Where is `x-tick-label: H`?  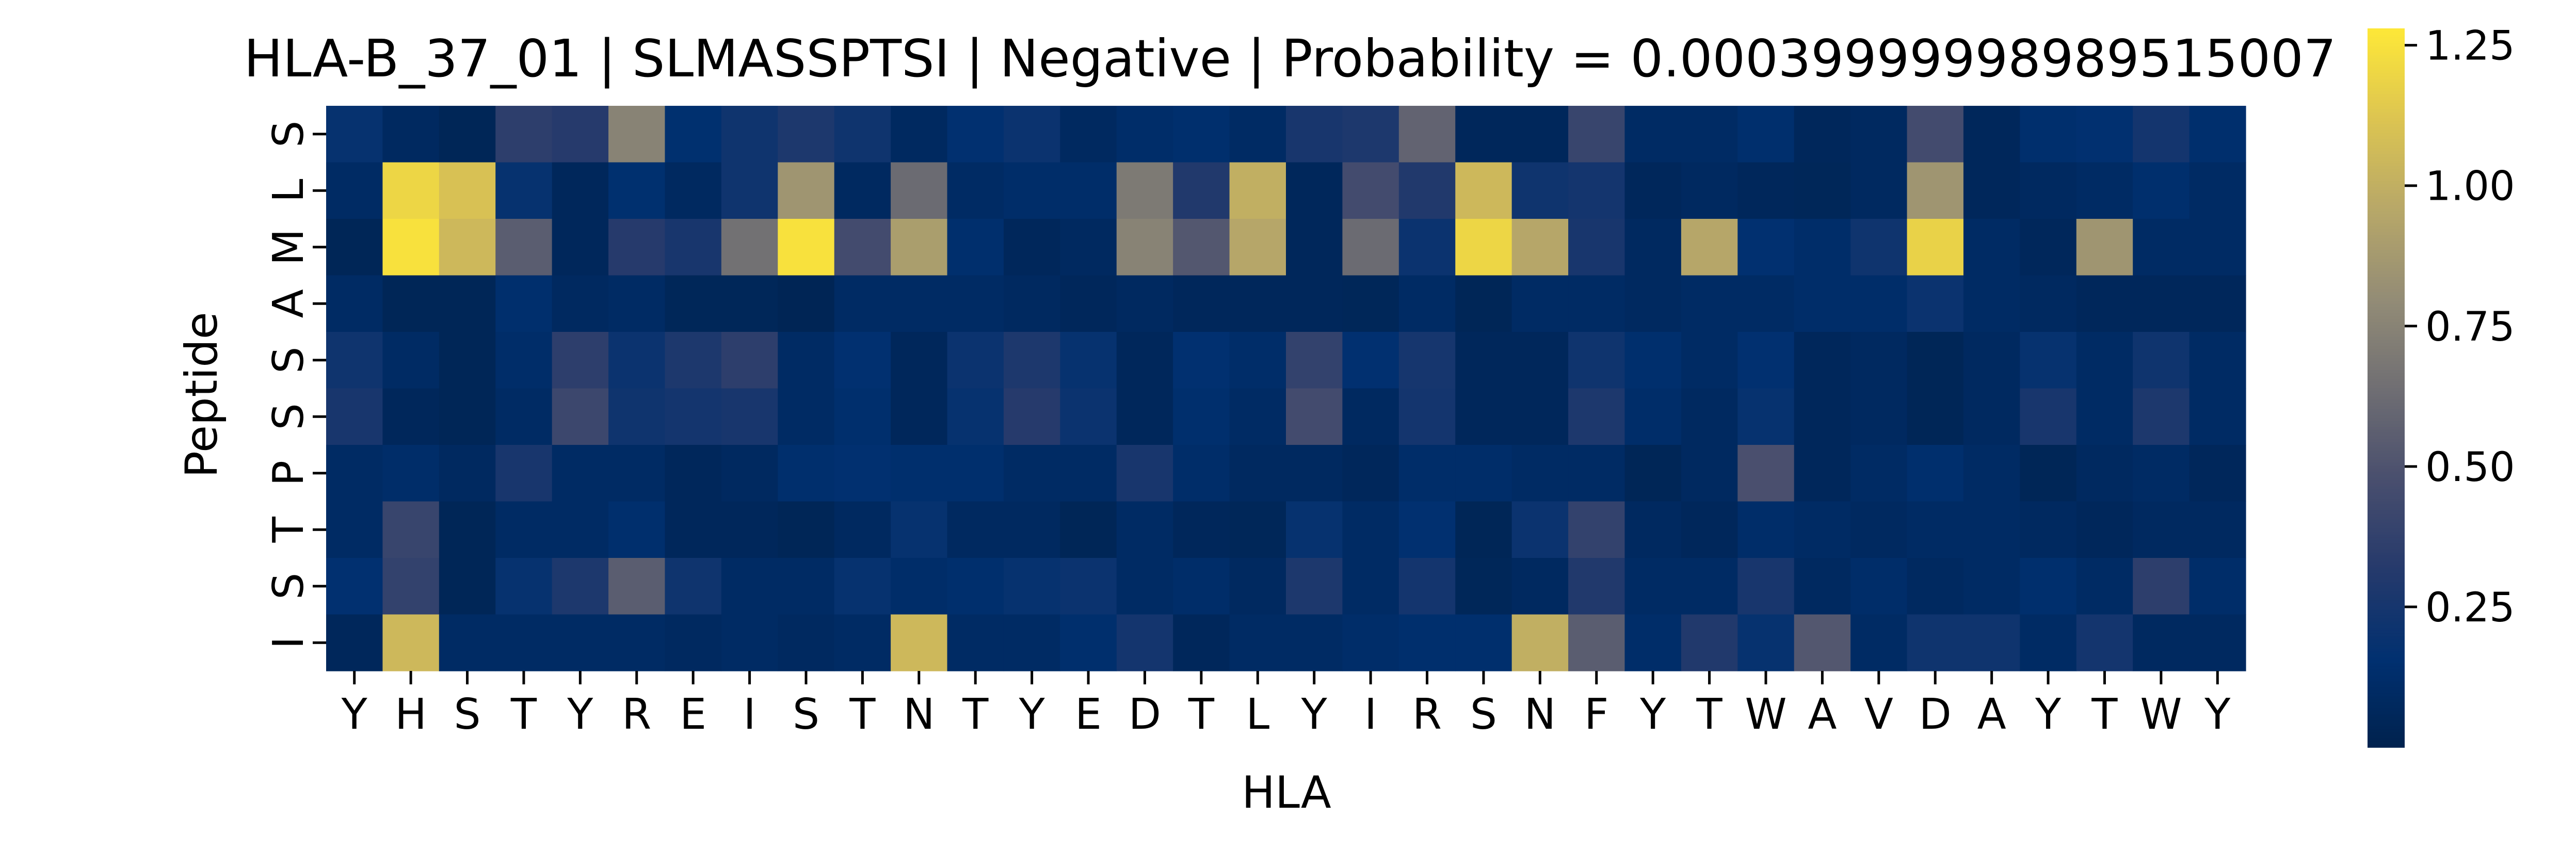 x-tick-label: H is located at coordinates (411, 714).